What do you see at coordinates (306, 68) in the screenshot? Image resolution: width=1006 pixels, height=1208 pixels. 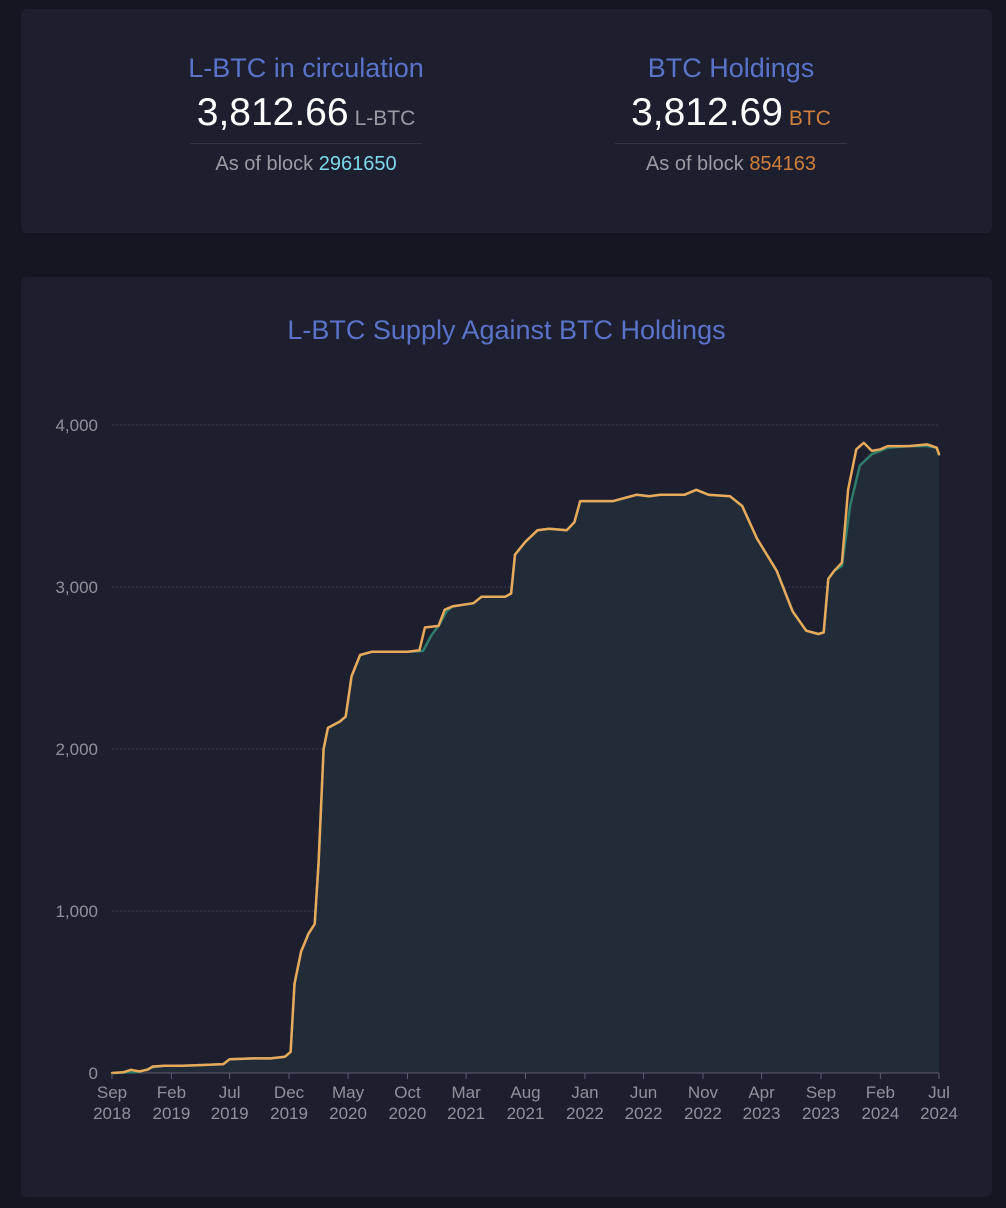 I see `lbtc-title: L-BTC in circulation` at bounding box center [306, 68].